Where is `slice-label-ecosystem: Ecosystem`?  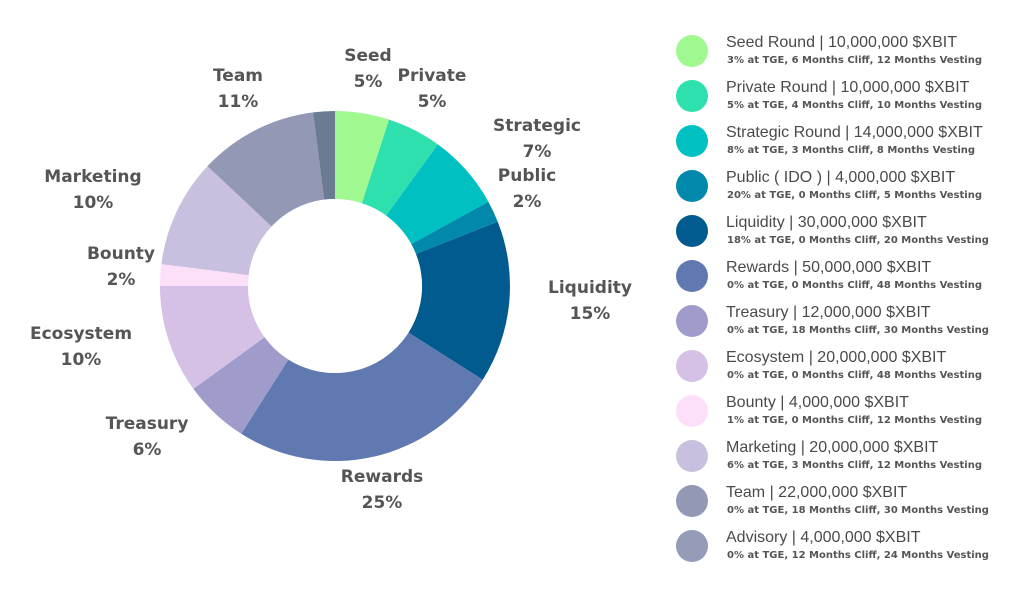 slice-label-ecosystem: Ecosystem is located at coordinates (81, 334).